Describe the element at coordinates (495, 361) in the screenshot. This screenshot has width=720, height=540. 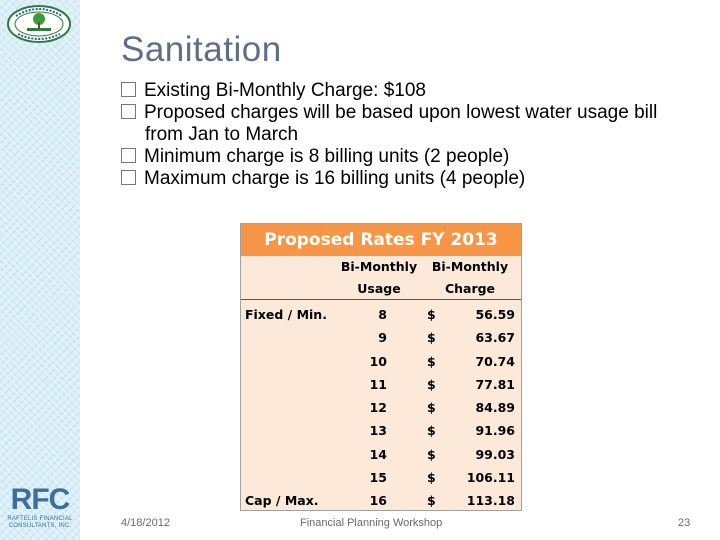
I see `charge-cell: 70.74` at that location.